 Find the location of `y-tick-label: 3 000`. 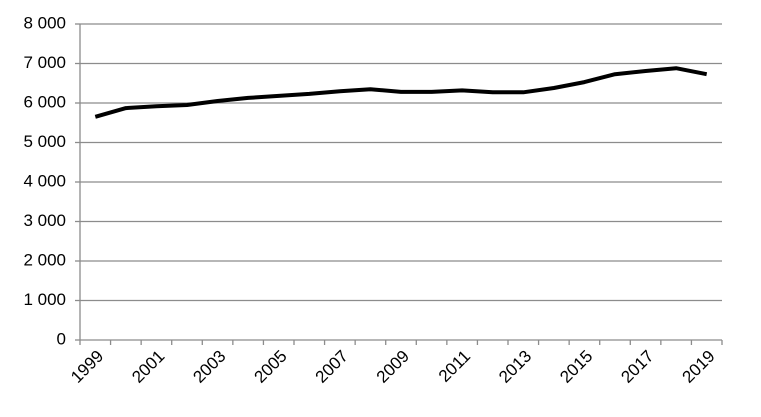

y-tick-label: 3 000 is located at coordinates (44, 220).